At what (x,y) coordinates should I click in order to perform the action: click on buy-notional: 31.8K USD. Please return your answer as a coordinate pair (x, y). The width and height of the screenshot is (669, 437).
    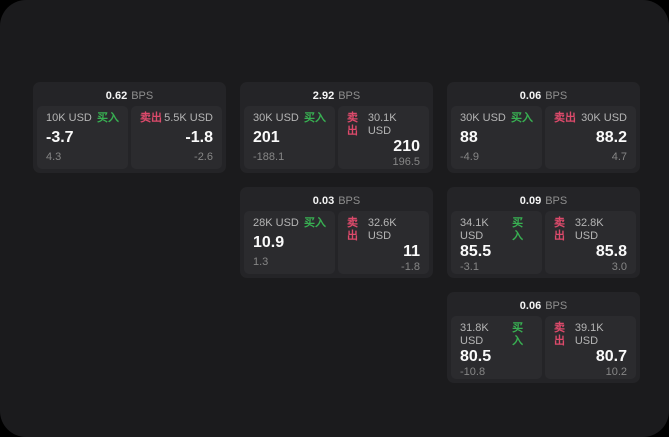
    Looking at the image, I should click on (474, 334).